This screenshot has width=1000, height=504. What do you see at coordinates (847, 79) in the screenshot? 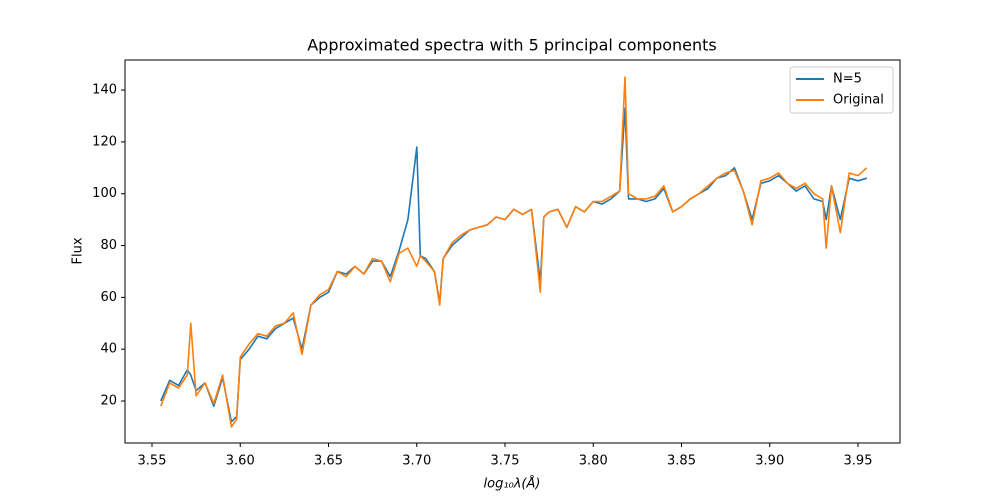
I see `legend-label: N=5` at bounding box center [847, 79].